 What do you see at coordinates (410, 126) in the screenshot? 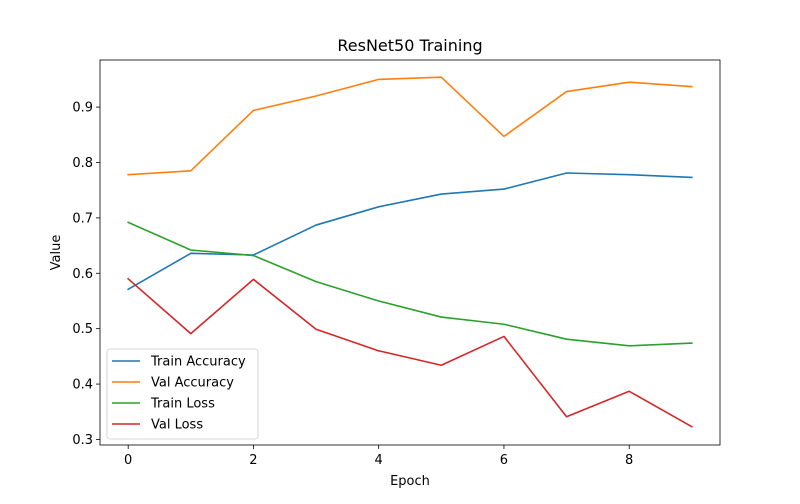
I see `series-line-val-accuracy` at bounding box center [410, 126].